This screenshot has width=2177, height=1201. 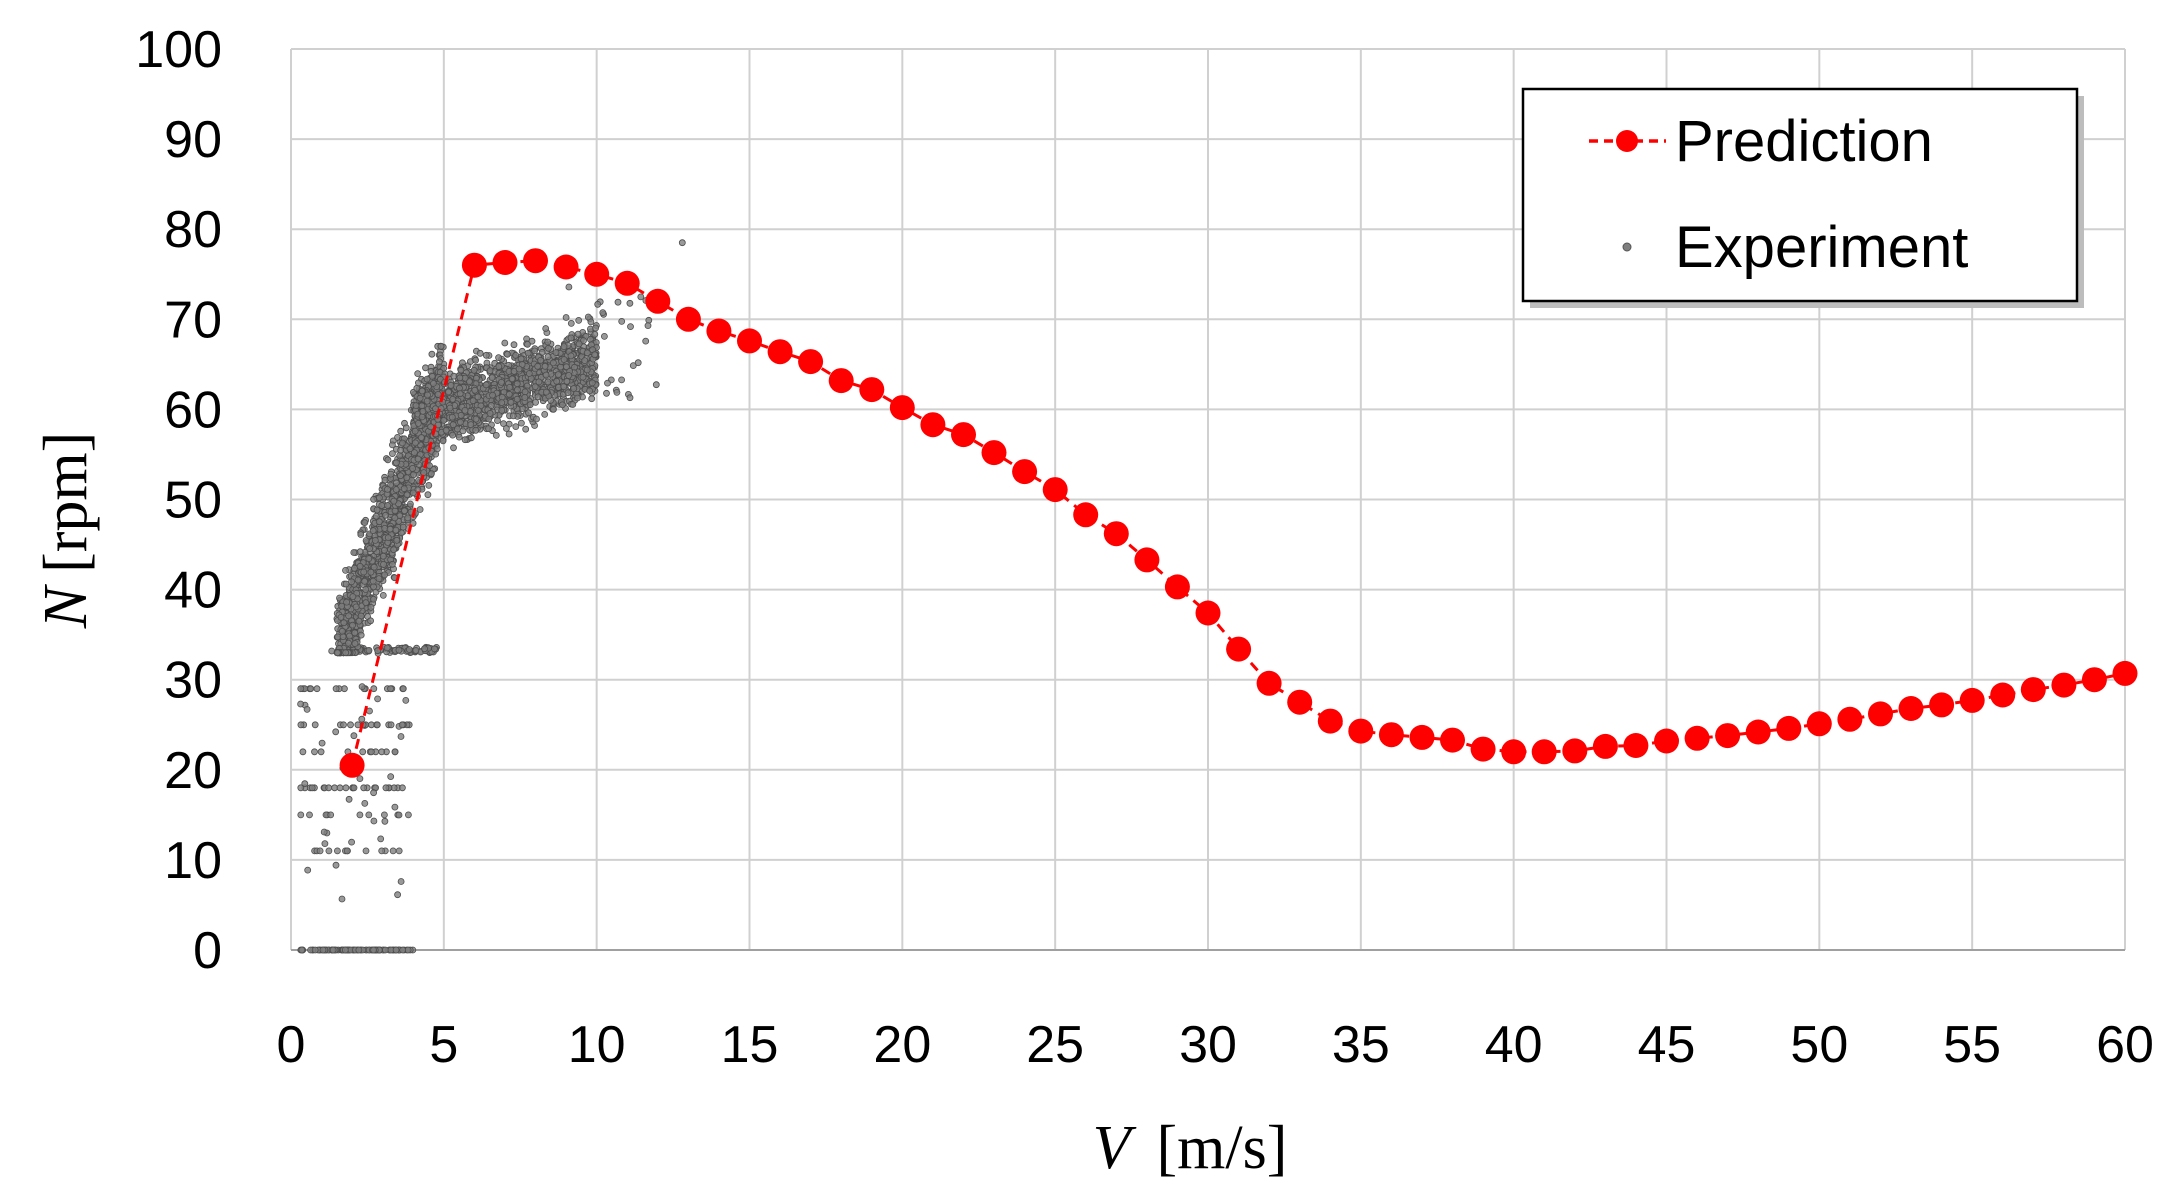 I want to click on y-tick-label-60: 60, so click(x=193, y=410).